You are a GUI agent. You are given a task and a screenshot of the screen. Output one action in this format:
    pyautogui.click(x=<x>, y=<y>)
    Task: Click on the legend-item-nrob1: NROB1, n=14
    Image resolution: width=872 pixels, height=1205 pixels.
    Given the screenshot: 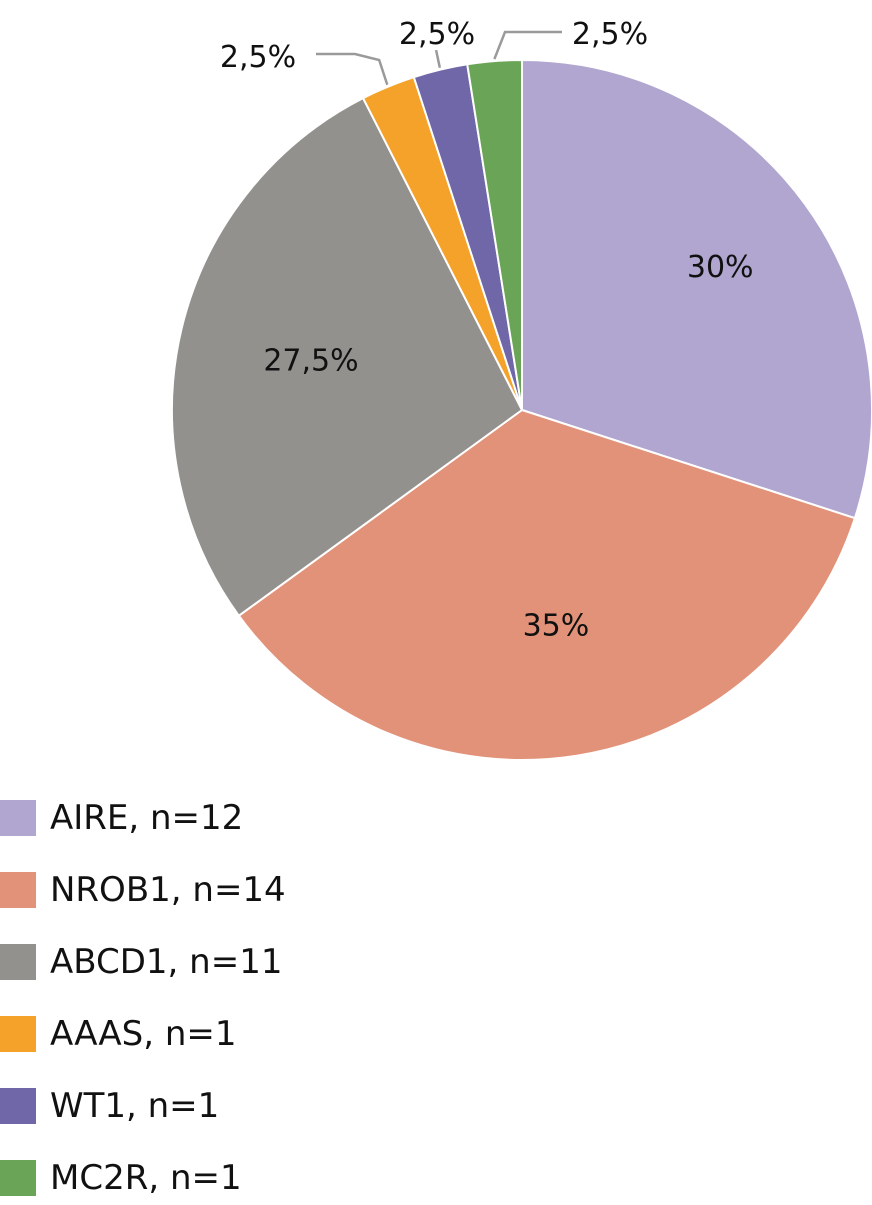 What is the action you would take?
    pyautogui.click(x=143, y=890)
    